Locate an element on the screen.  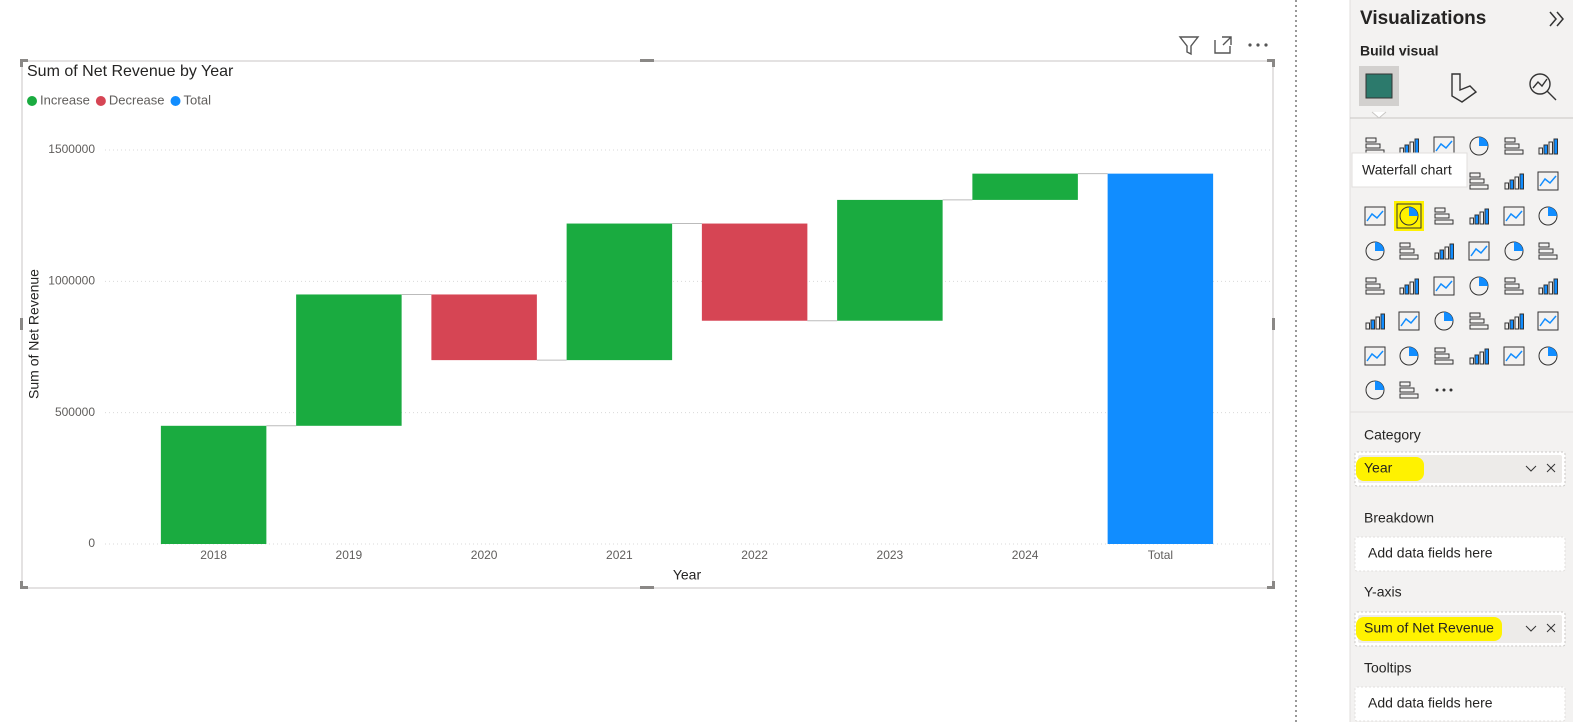
format-tab is located at coordinates (1464, 88).